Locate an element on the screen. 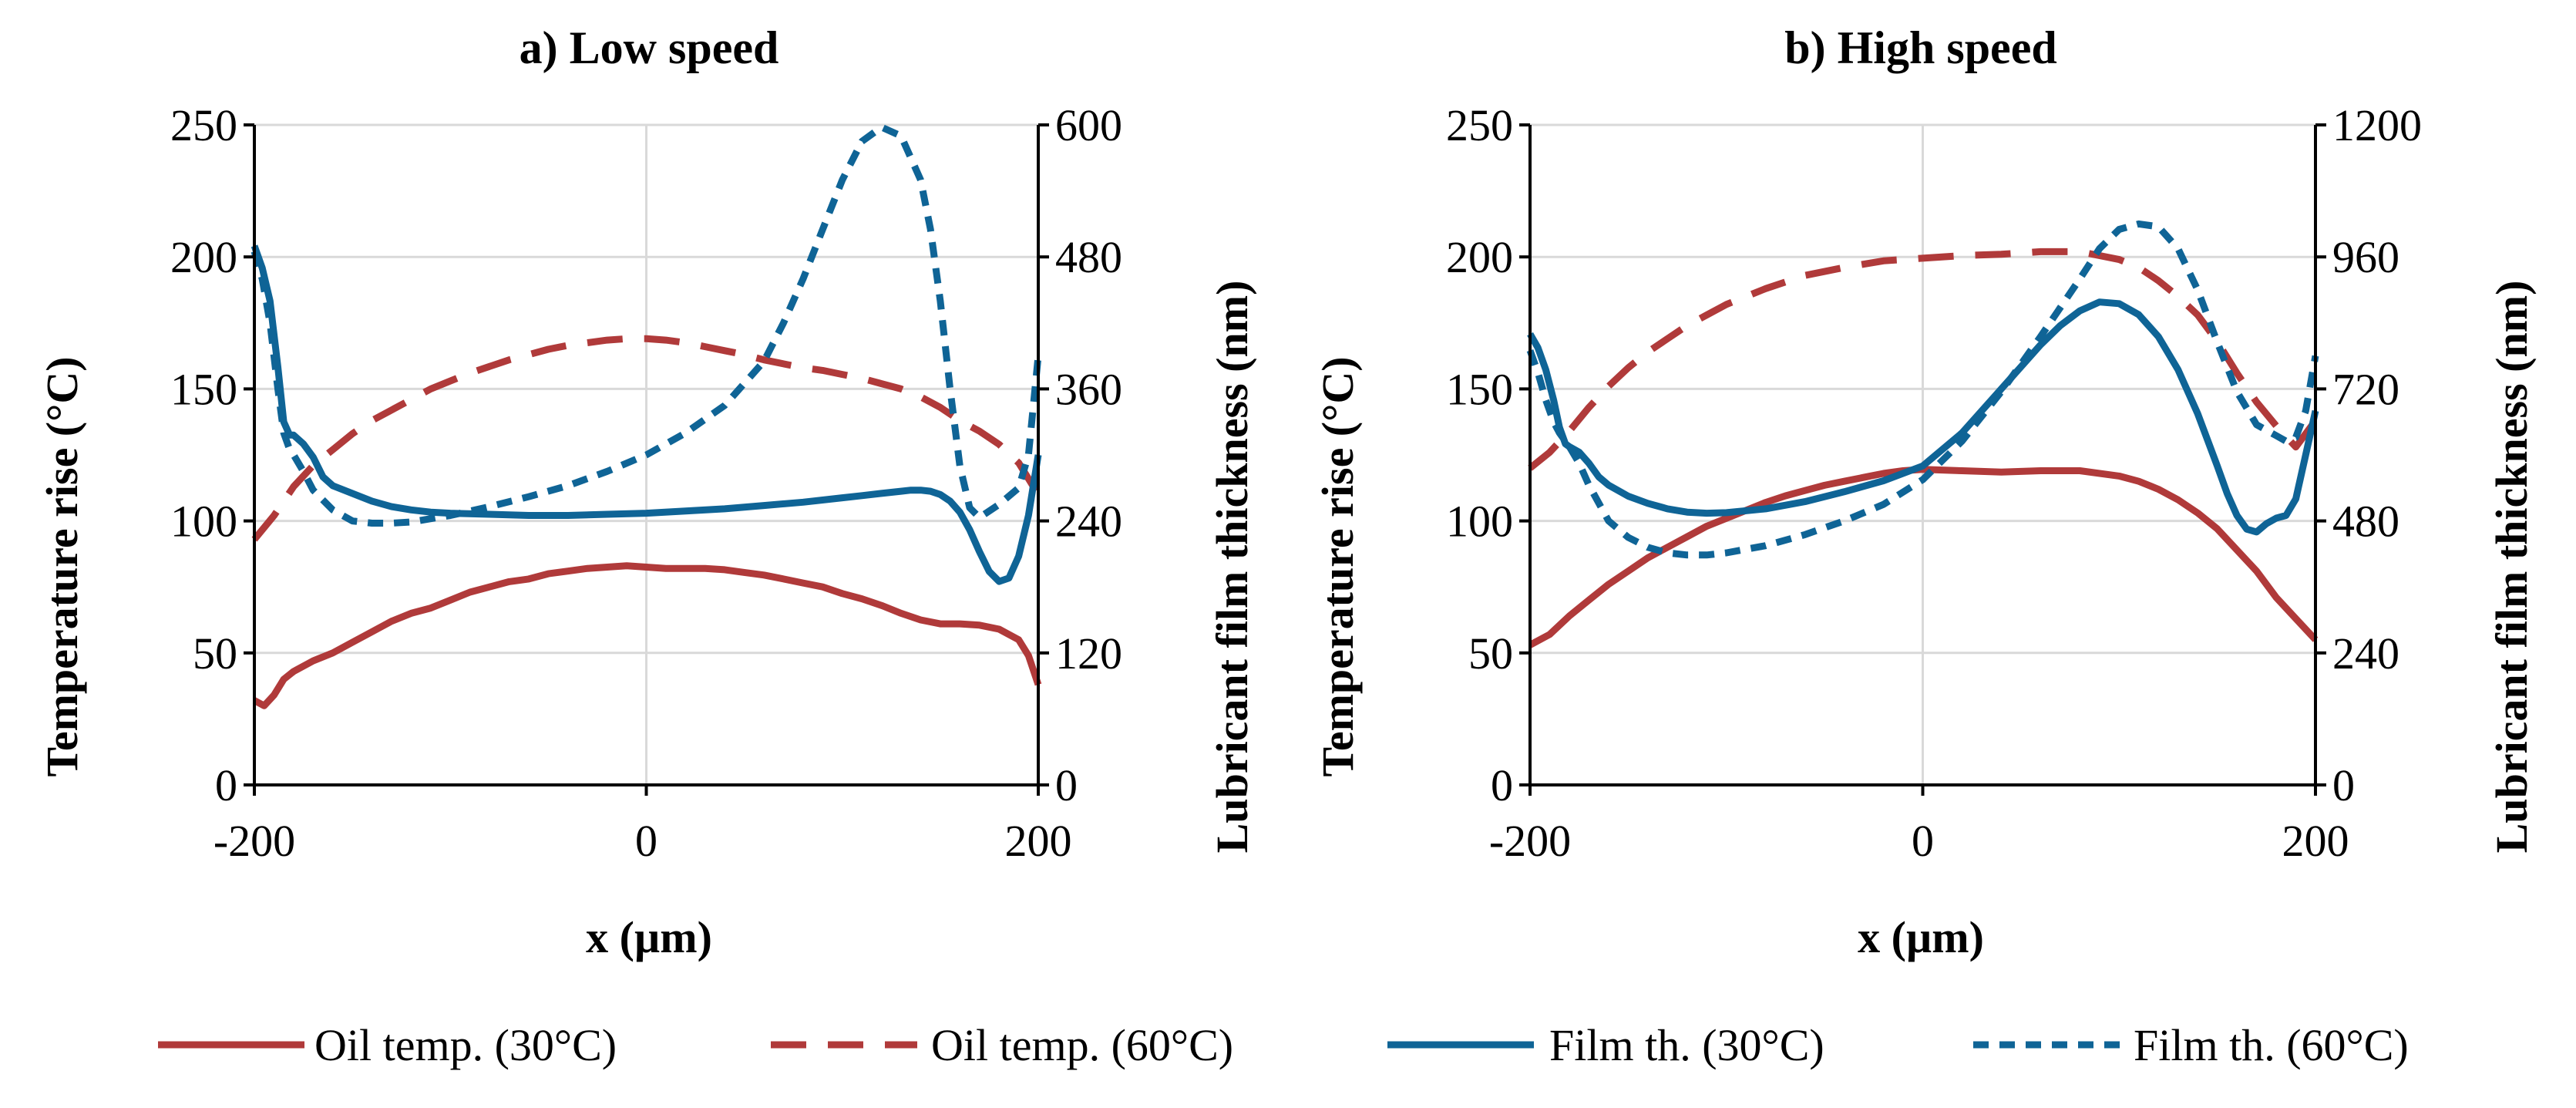 The width and height of the screenshot is (2576, 1108). legend-item: Oil temp. (30°C) is located at coordinates (387, 1045).